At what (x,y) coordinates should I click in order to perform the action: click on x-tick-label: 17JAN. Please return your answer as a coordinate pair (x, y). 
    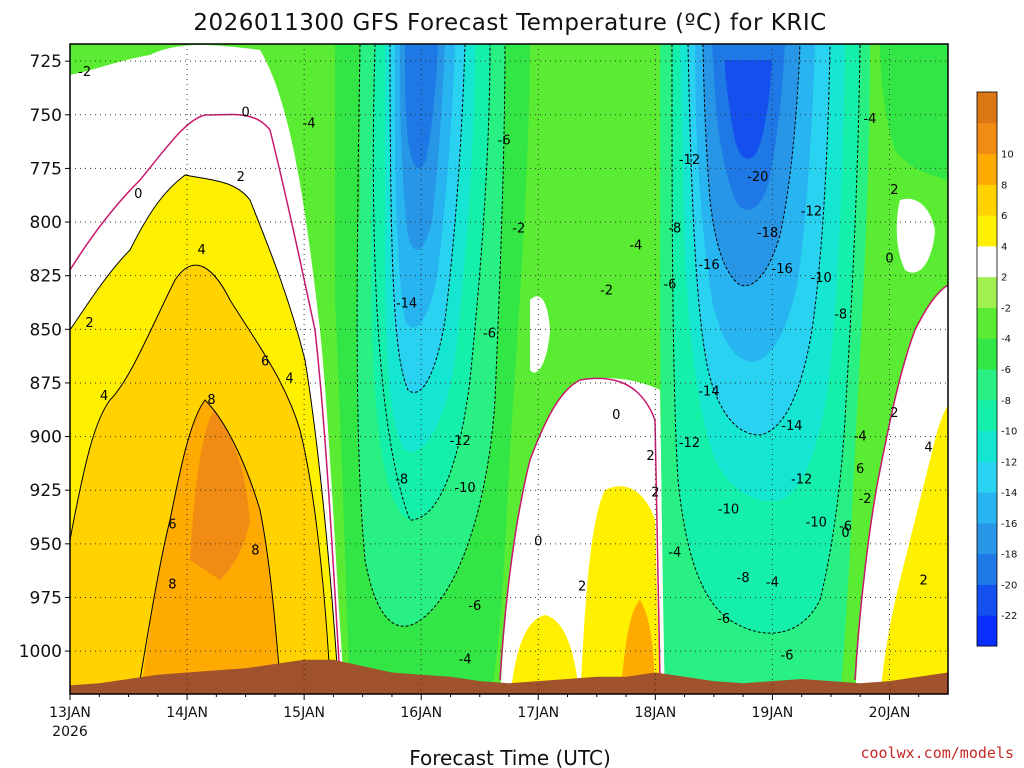
    Looking at the image, I should click on (538, 713).